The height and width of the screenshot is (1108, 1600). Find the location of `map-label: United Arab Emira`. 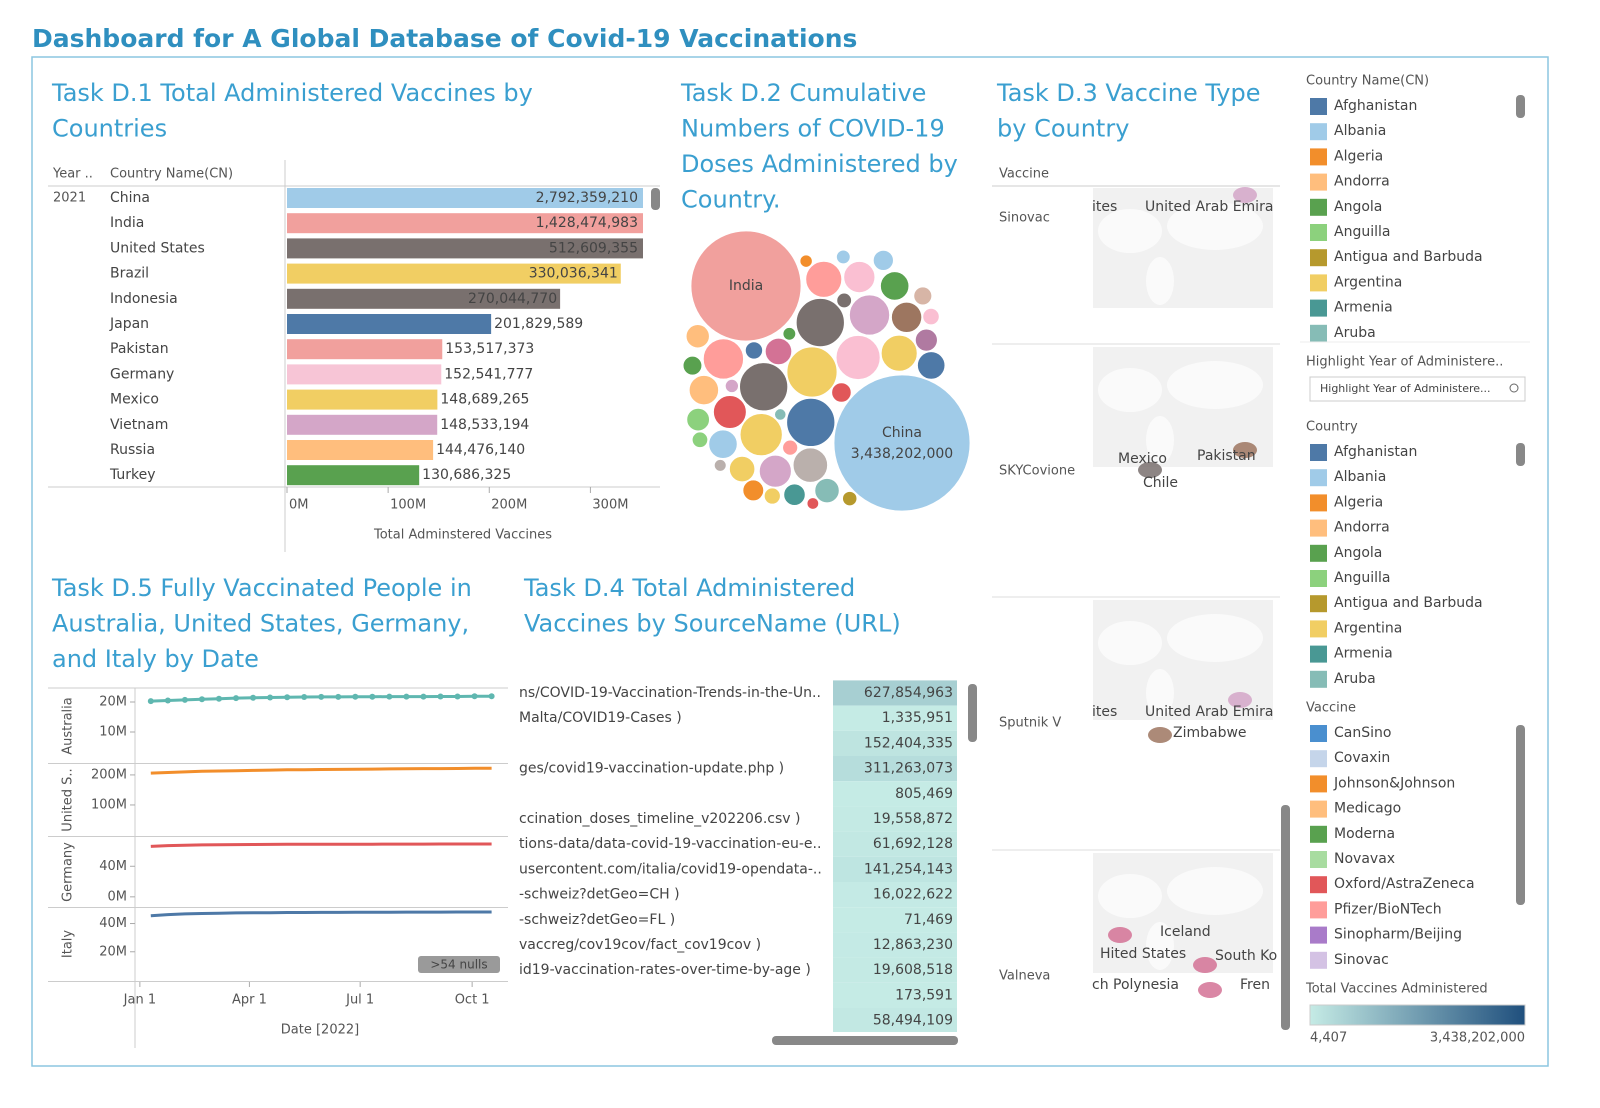

map-label: United Arab Emira is located at coordinates (1209, 712).